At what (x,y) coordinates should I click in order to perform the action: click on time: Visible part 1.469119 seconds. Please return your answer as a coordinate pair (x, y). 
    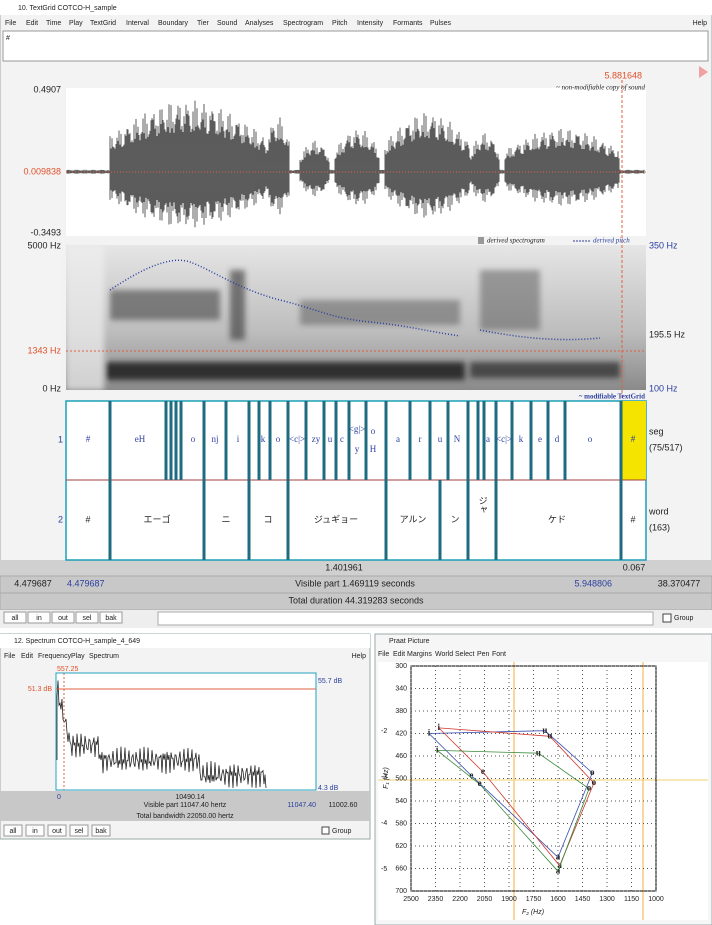
    Looking at the image, I should click on (355, 583).